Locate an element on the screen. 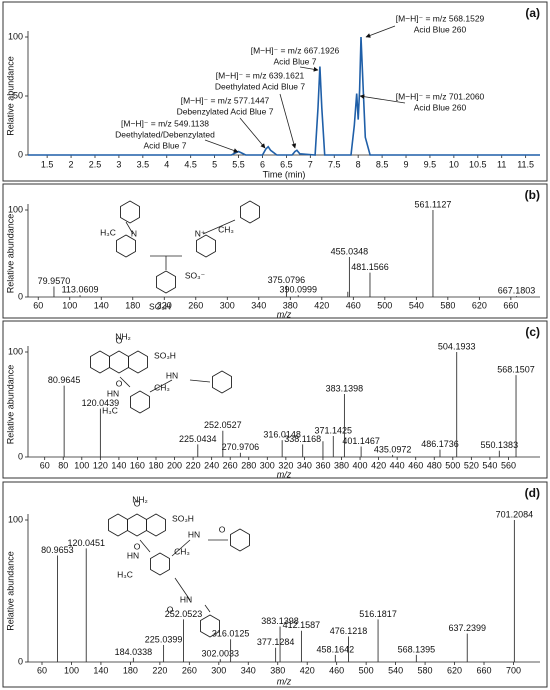  peak-label: 377.1284 is located at coordinates (276, 642).